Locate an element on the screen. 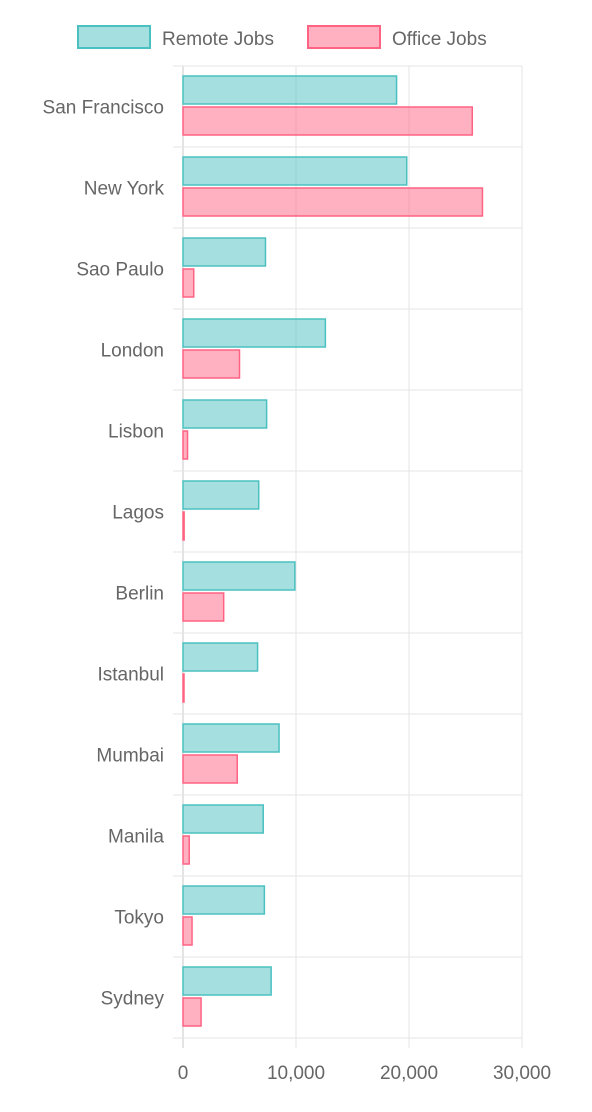 This screenshot has height=1112, width=592. bar-office-sydney is located at coordinates (192, 1012).